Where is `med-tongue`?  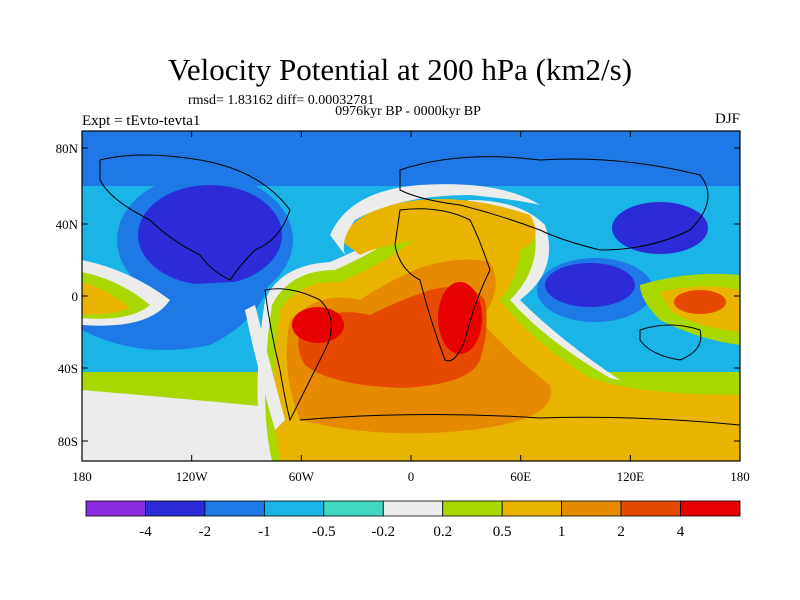
med-tongue is located at coordinates (438, 227).